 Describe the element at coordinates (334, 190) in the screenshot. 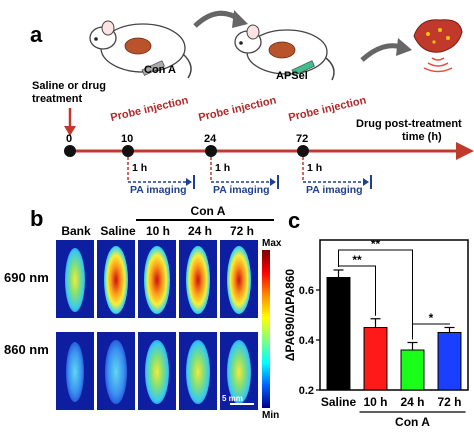

I see `pa-imaging-3: PA imaging` at that location.